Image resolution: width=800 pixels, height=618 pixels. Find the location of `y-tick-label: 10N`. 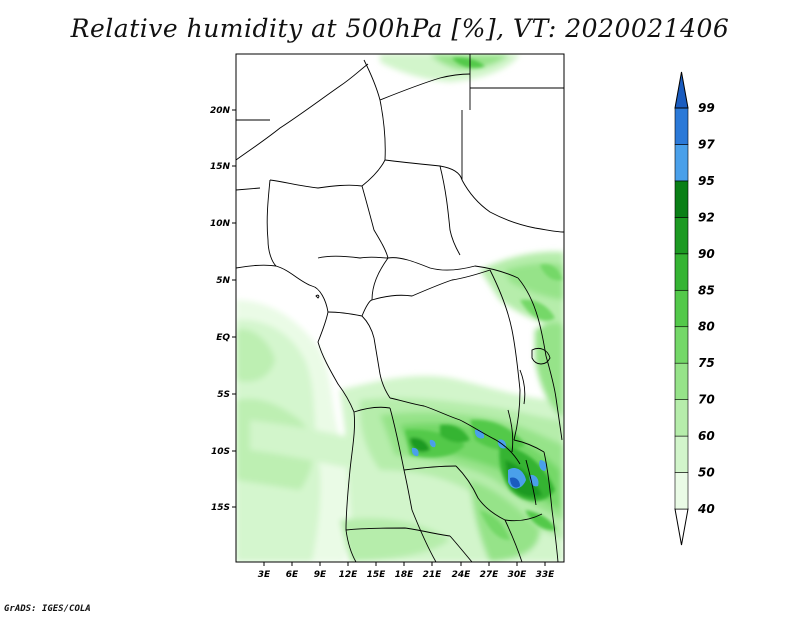

y-tick-label: 10N is located at coordinates (220, 224).